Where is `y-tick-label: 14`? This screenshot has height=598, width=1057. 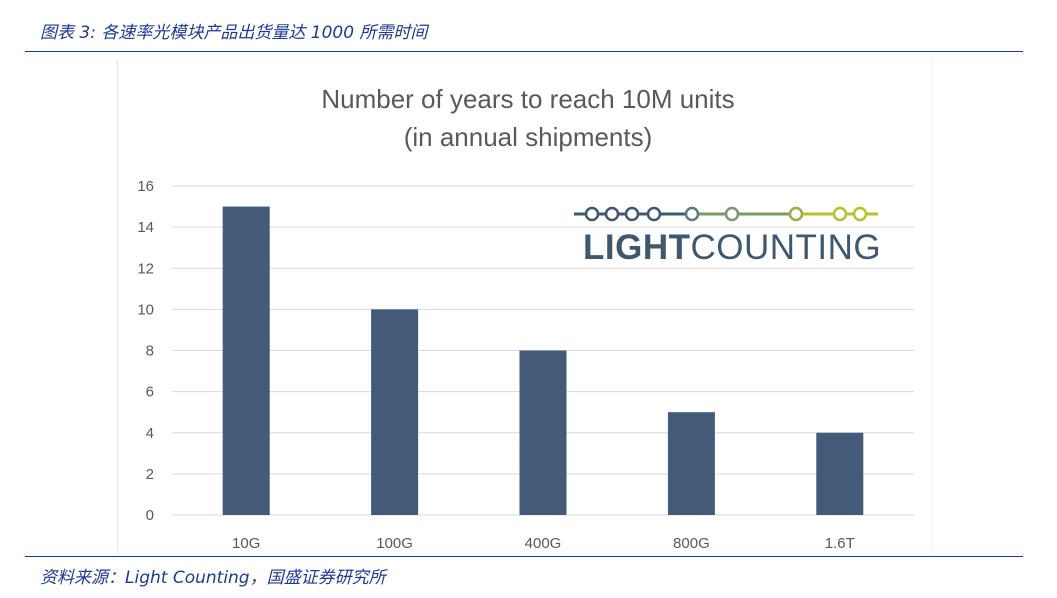
y-tick-label: 14 is located at coordinates (145, 227).